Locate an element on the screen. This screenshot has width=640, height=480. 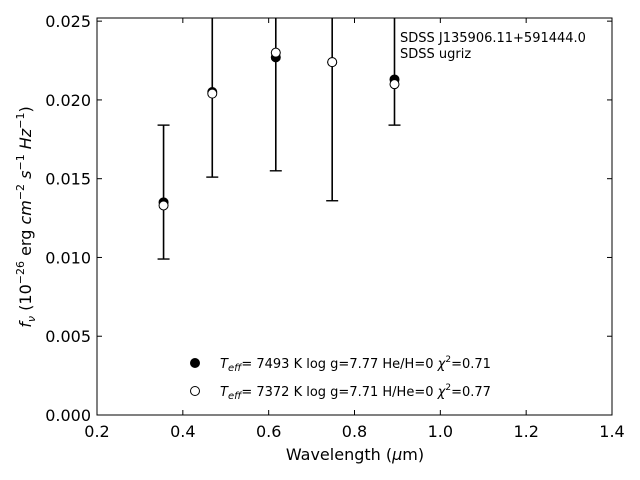
y-tick-label-4: 0.020 is located at coordinates (68, 100).